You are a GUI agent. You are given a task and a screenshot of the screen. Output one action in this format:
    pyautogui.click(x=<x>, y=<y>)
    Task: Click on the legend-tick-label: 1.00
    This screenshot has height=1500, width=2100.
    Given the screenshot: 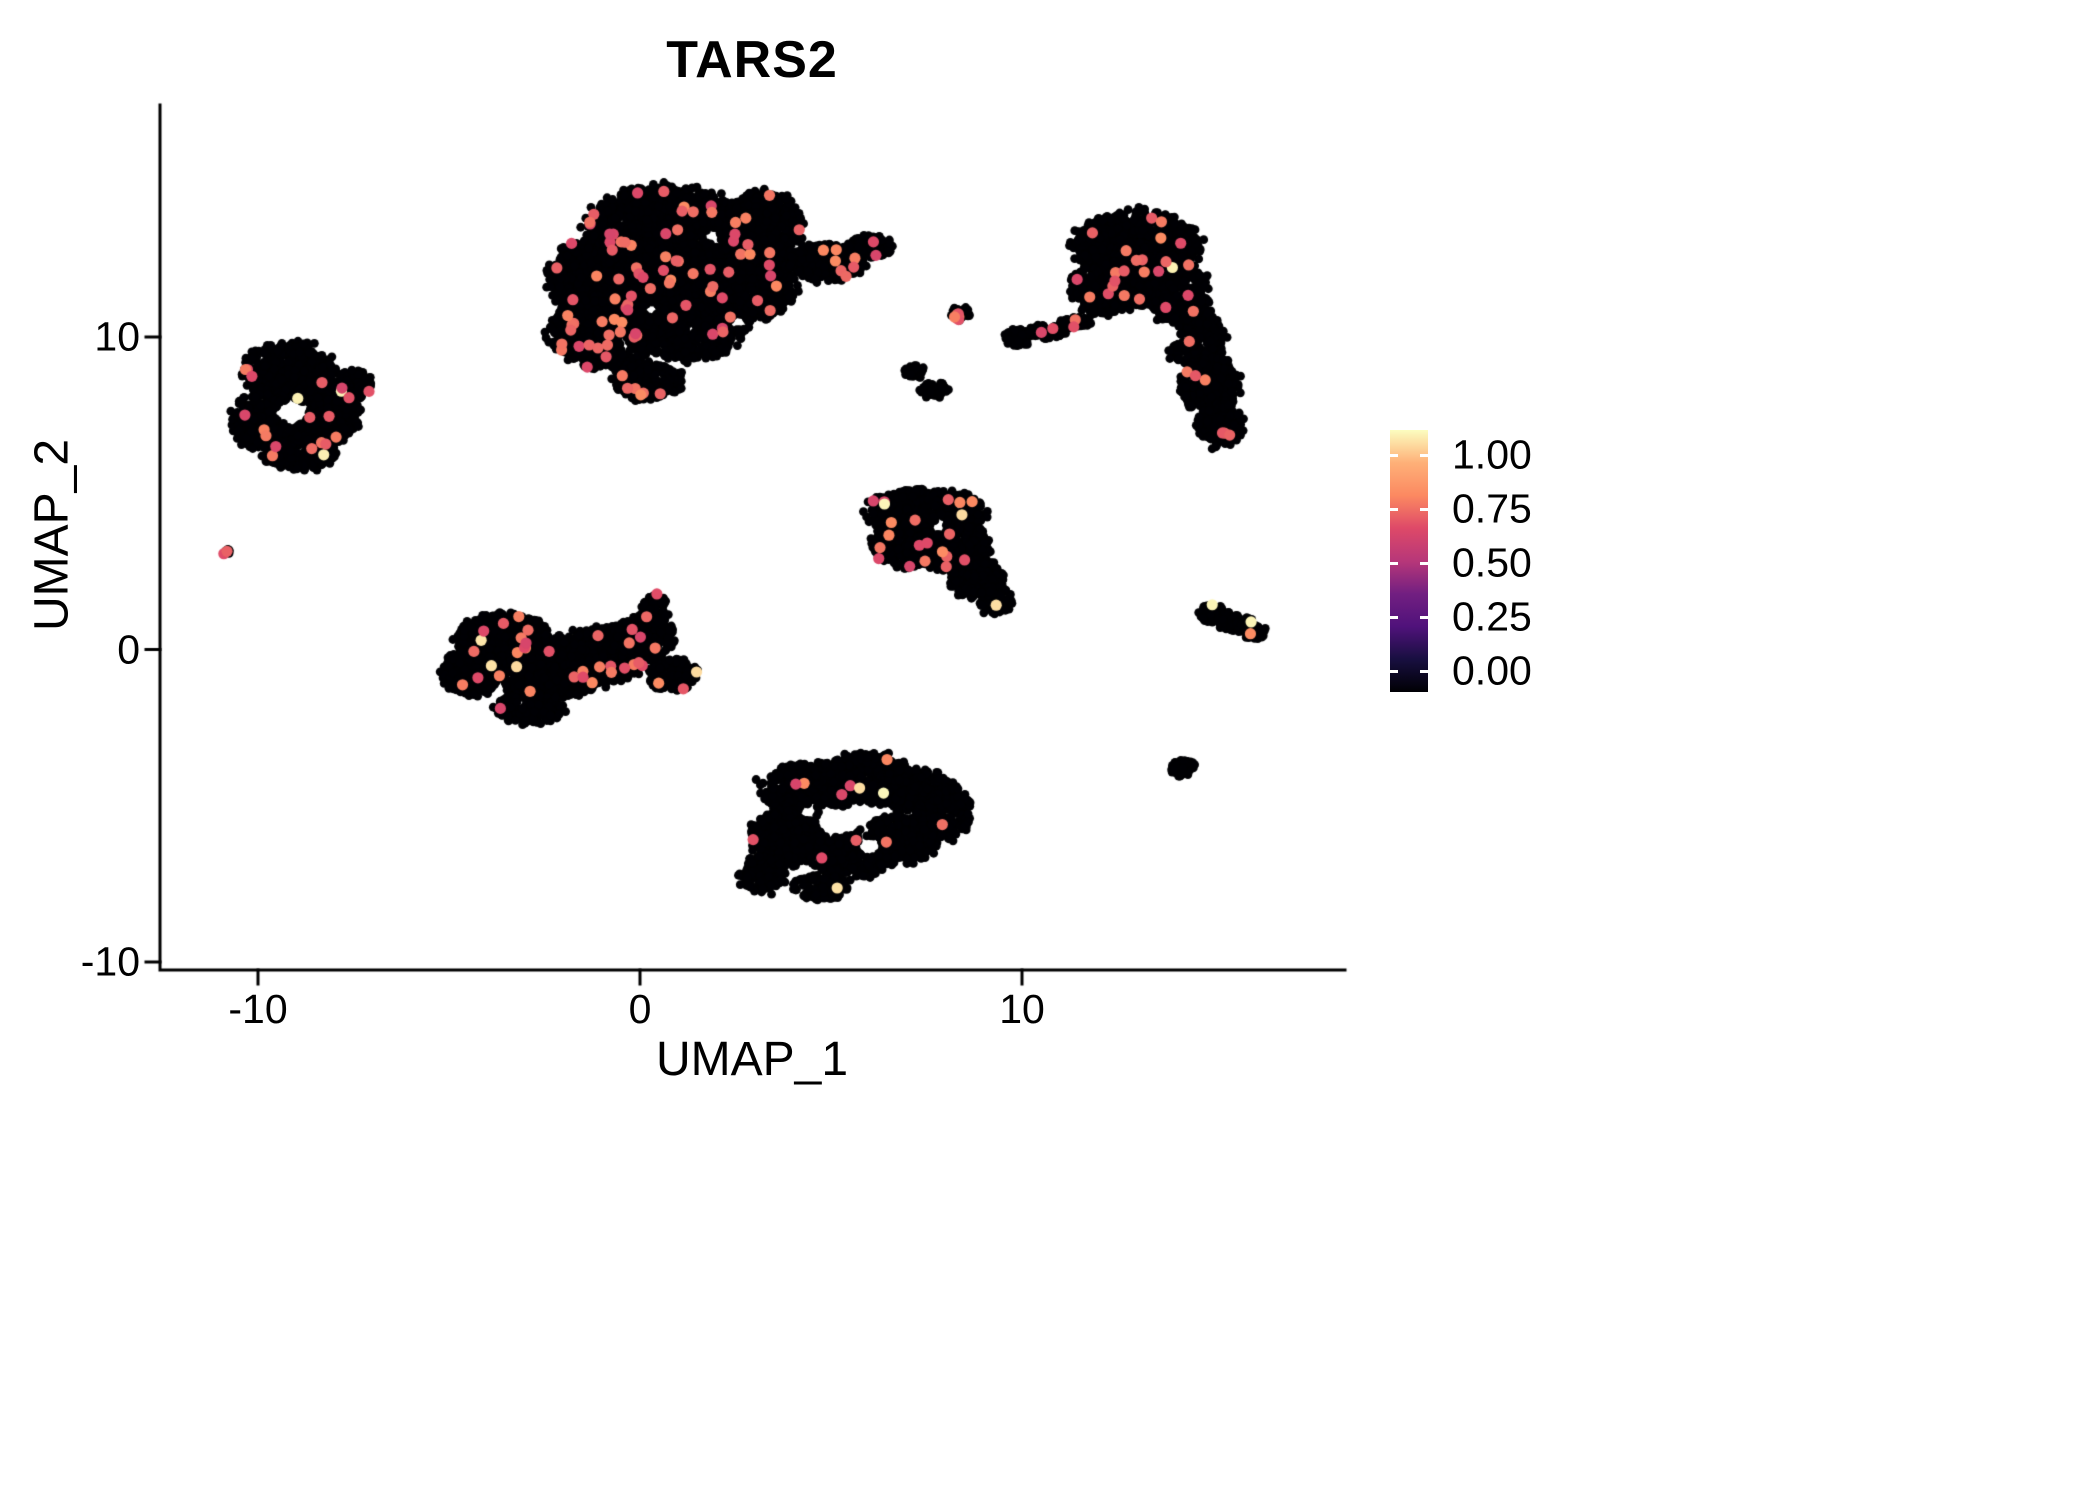 What is the action you would take?
    pyautogui.click(x=1492, y=454)
    